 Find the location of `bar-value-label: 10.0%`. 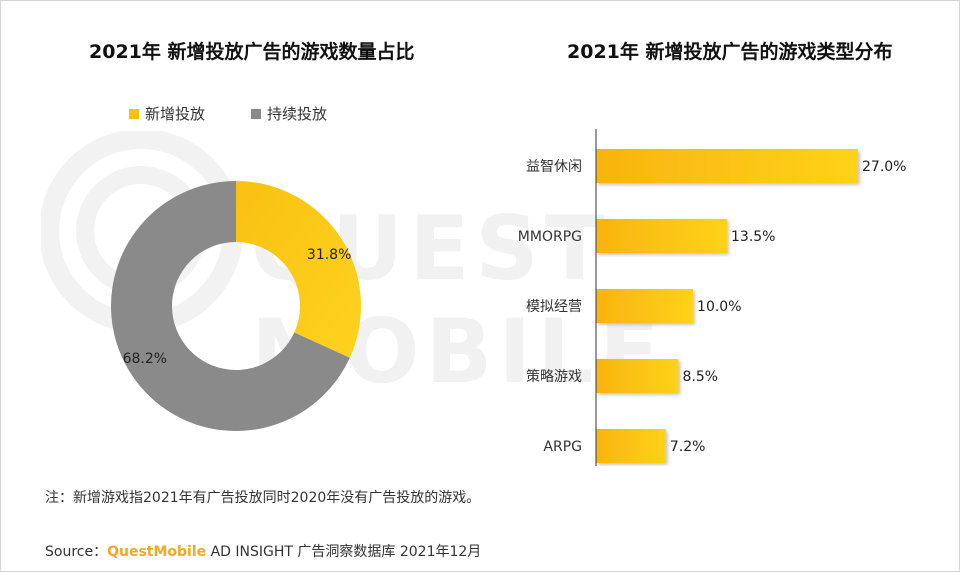

bar-value-label: 10.0% is located at coordinates (719, 307).